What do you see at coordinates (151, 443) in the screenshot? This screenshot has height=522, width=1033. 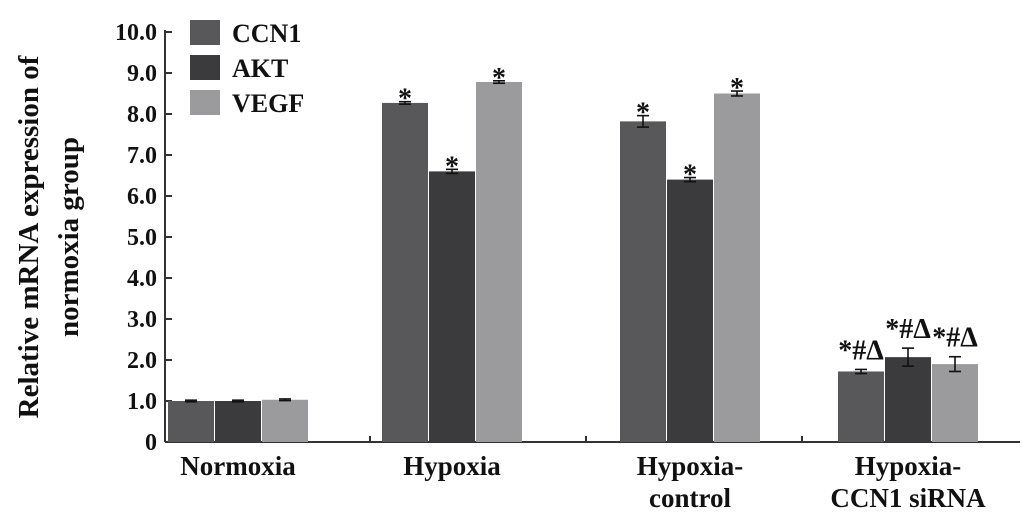 I see `y-tick-label: 0` at bounding box center [151, 443].